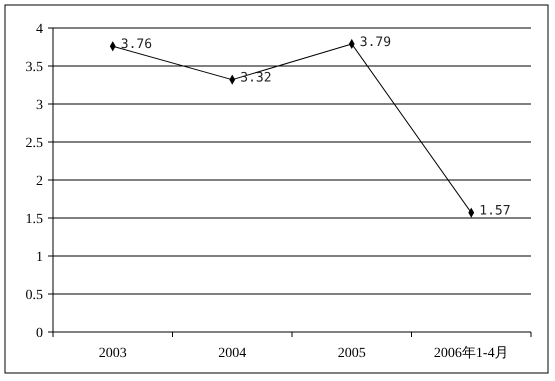  I want to click on data-label: 3.32, so click(256, 78).